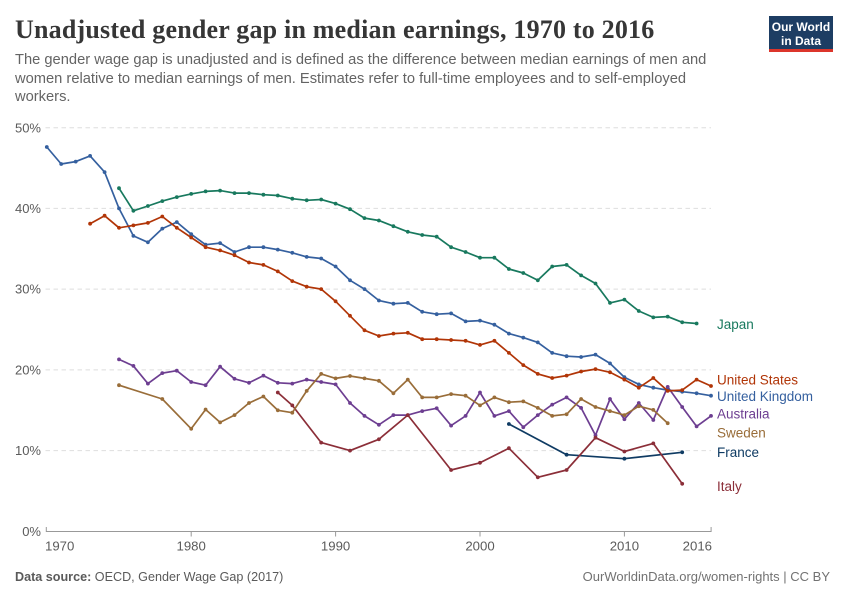 The height and width of the screenshot is (600, 850). I want to click on svg-text: 40%, so click(28, 208).